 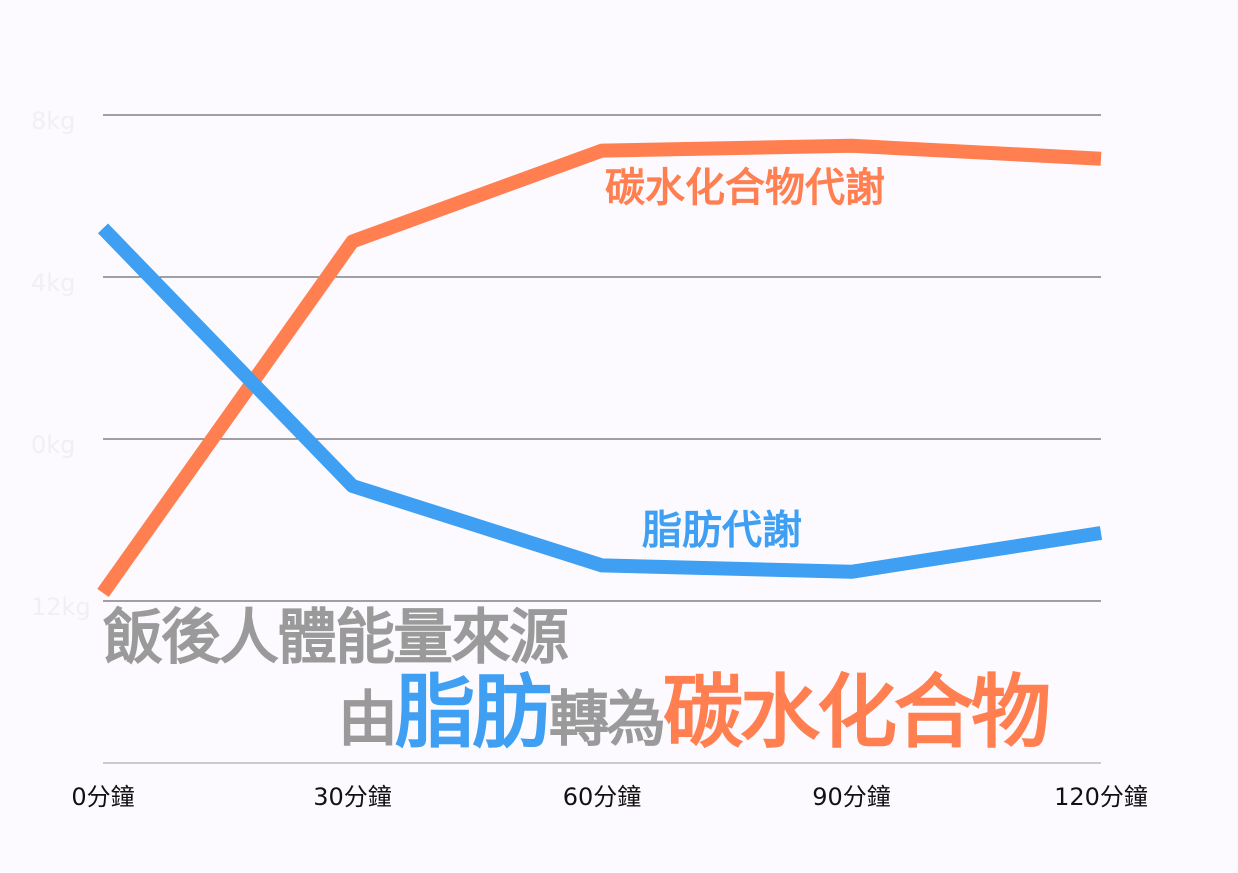 I want to click on x-tick-label: 60分鐘, so click(x=602, y=797).